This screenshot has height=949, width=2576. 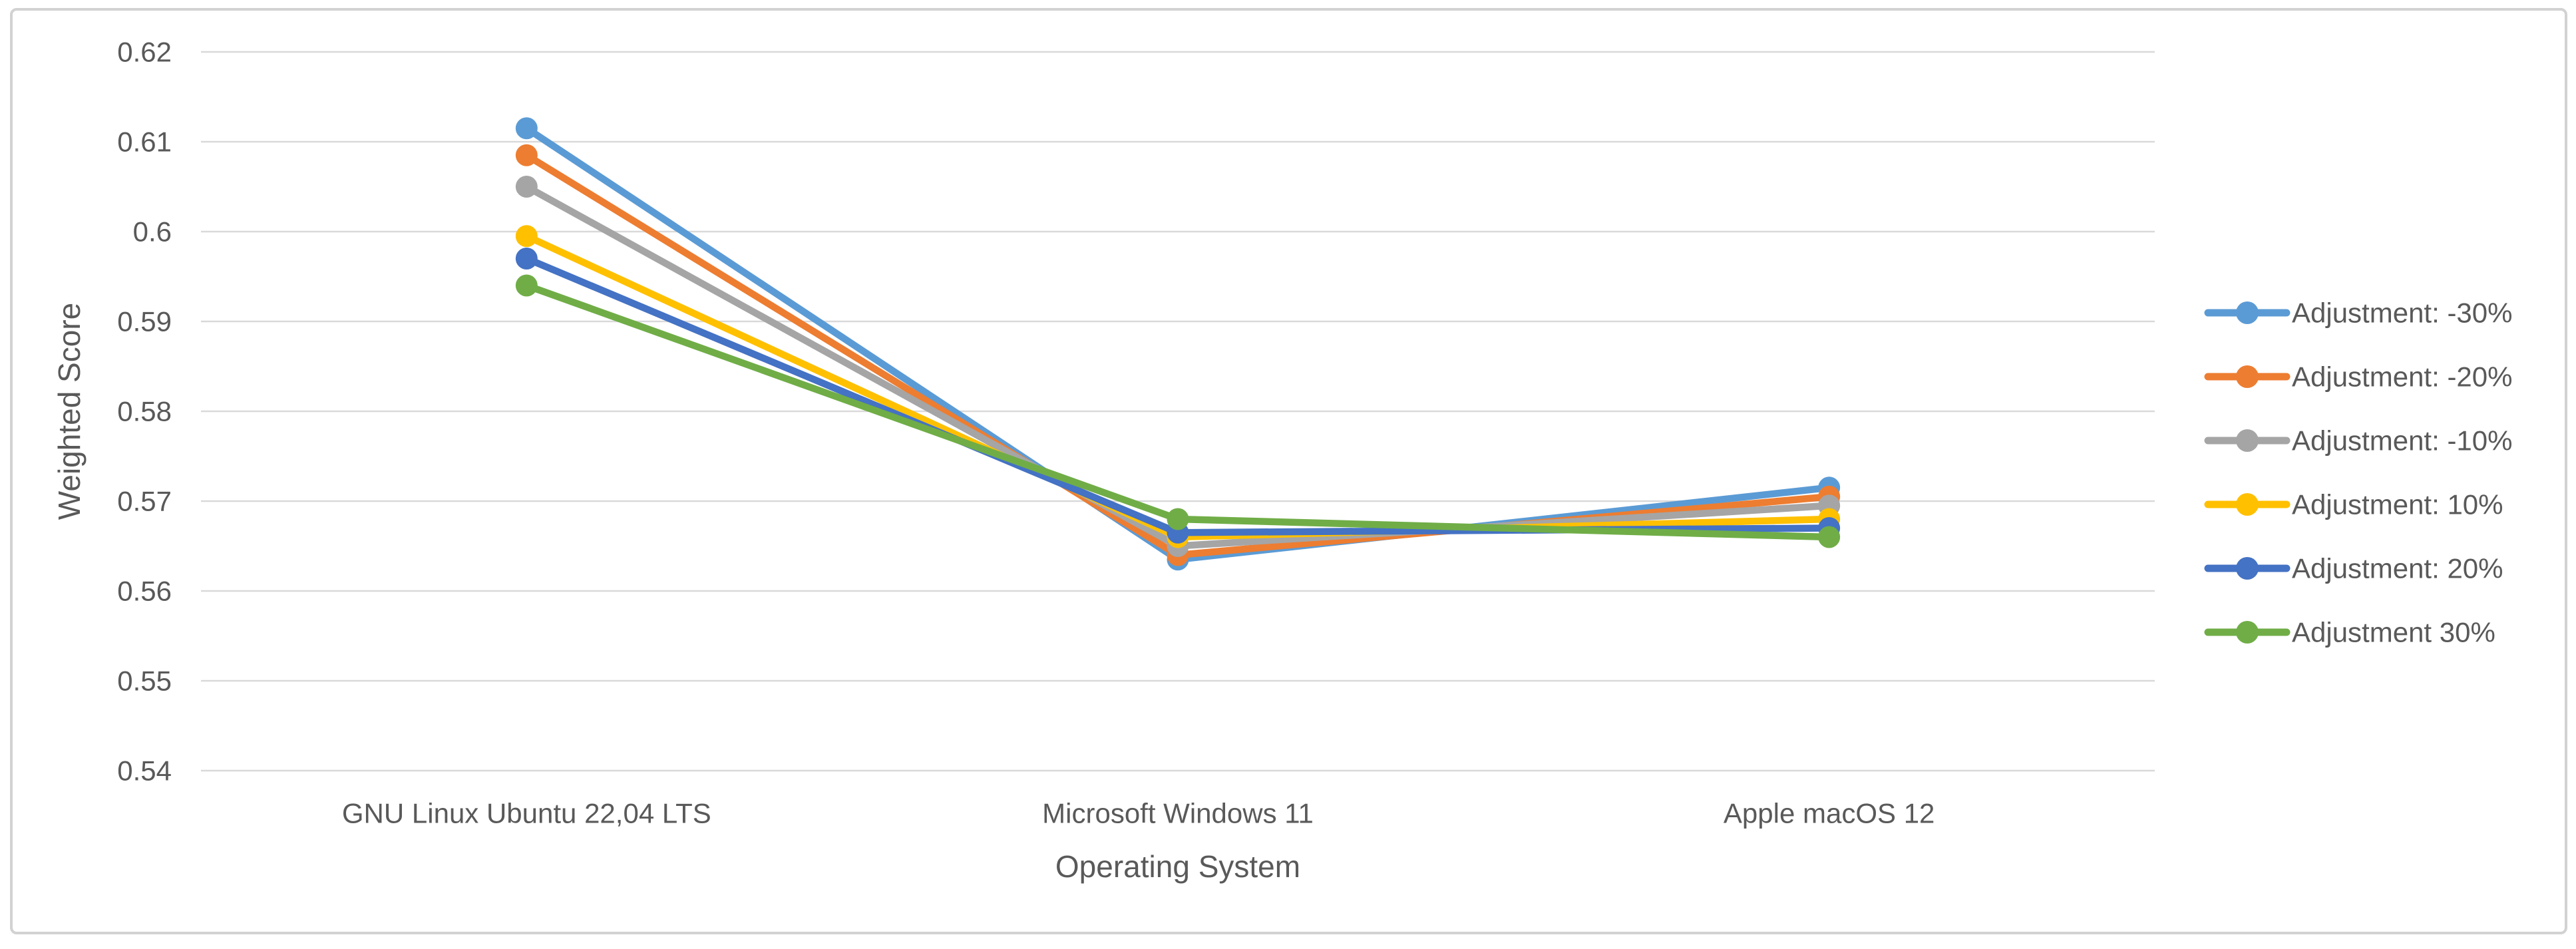 I want to click on legend-item: Adjustment: -30%, so click(x=2358, y=313).